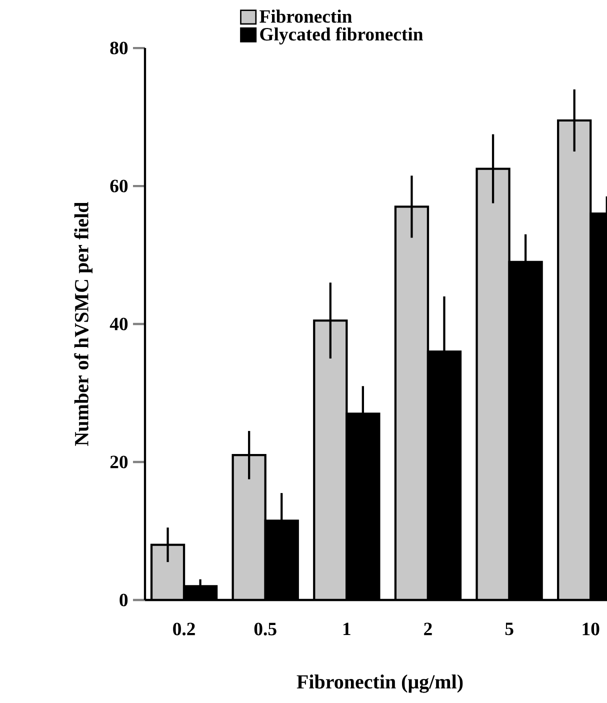  Describe the element at coordinates (341, 35) in the screenshot. I see `legend-label: Glycated fibronectin` at that location.